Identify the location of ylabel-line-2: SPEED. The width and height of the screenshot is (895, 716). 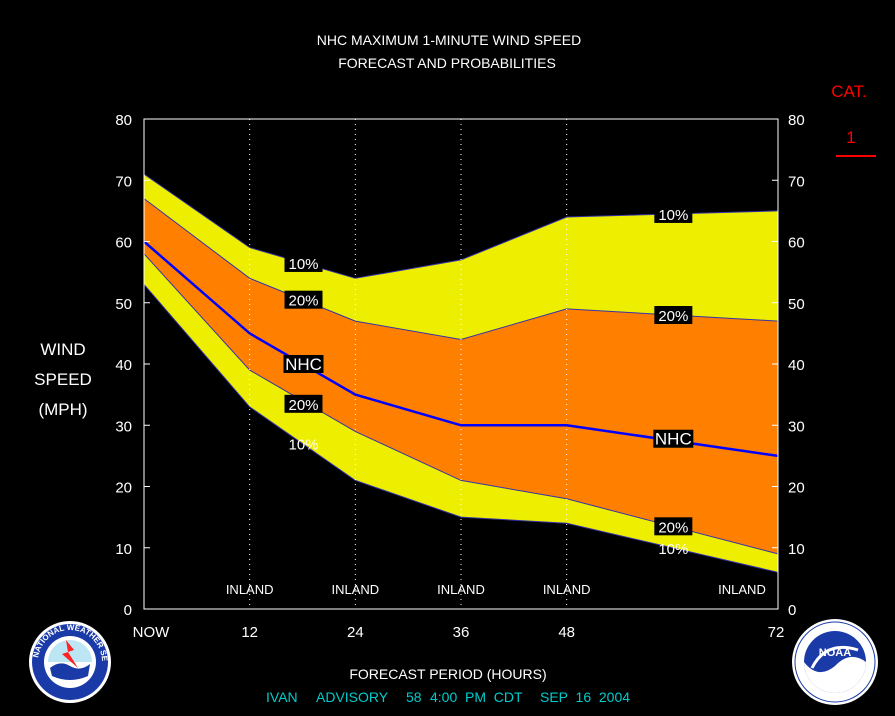
(63, 379).